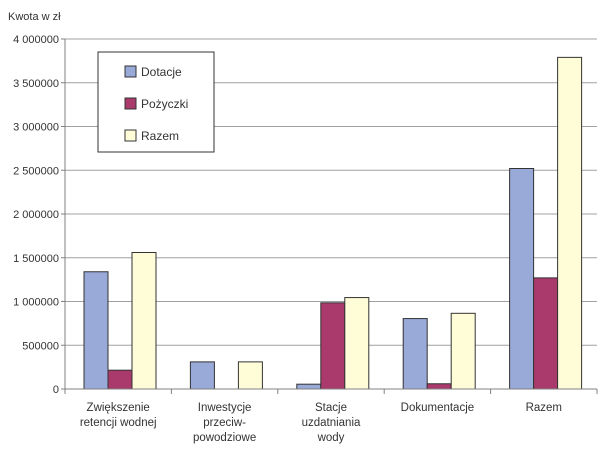  Describe the element at coordinates (331, 438) in the screenshot. I see `x-category-label: wody` at that location.